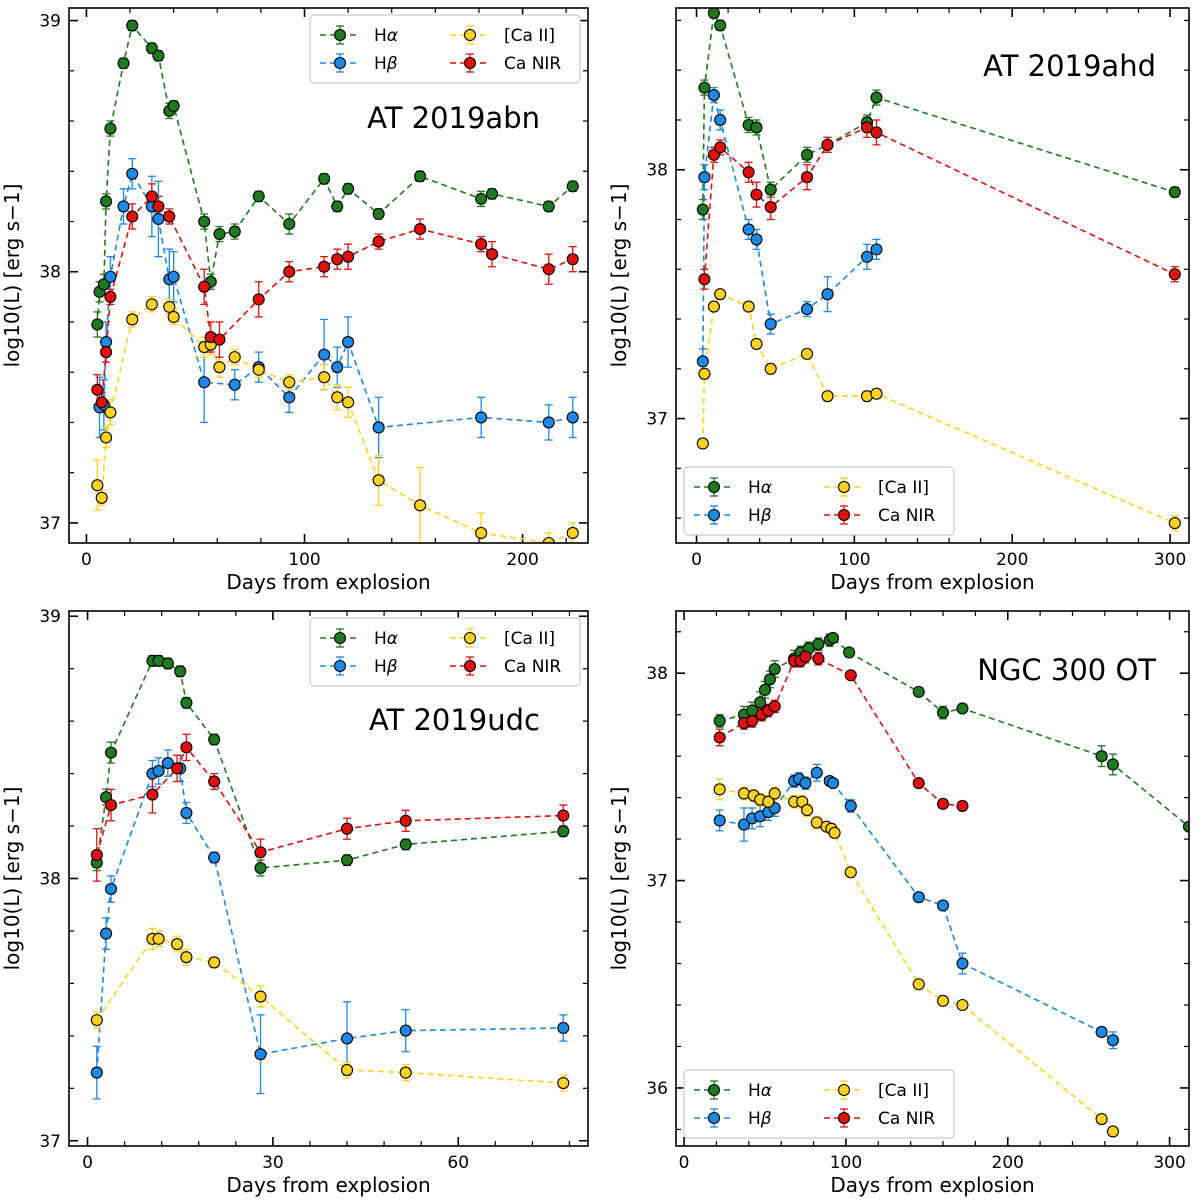  What do you see at coordinates (386, 36) in the screenshot?
I see `legend-label-halpha: Hα` at bounding box center [386, 36].